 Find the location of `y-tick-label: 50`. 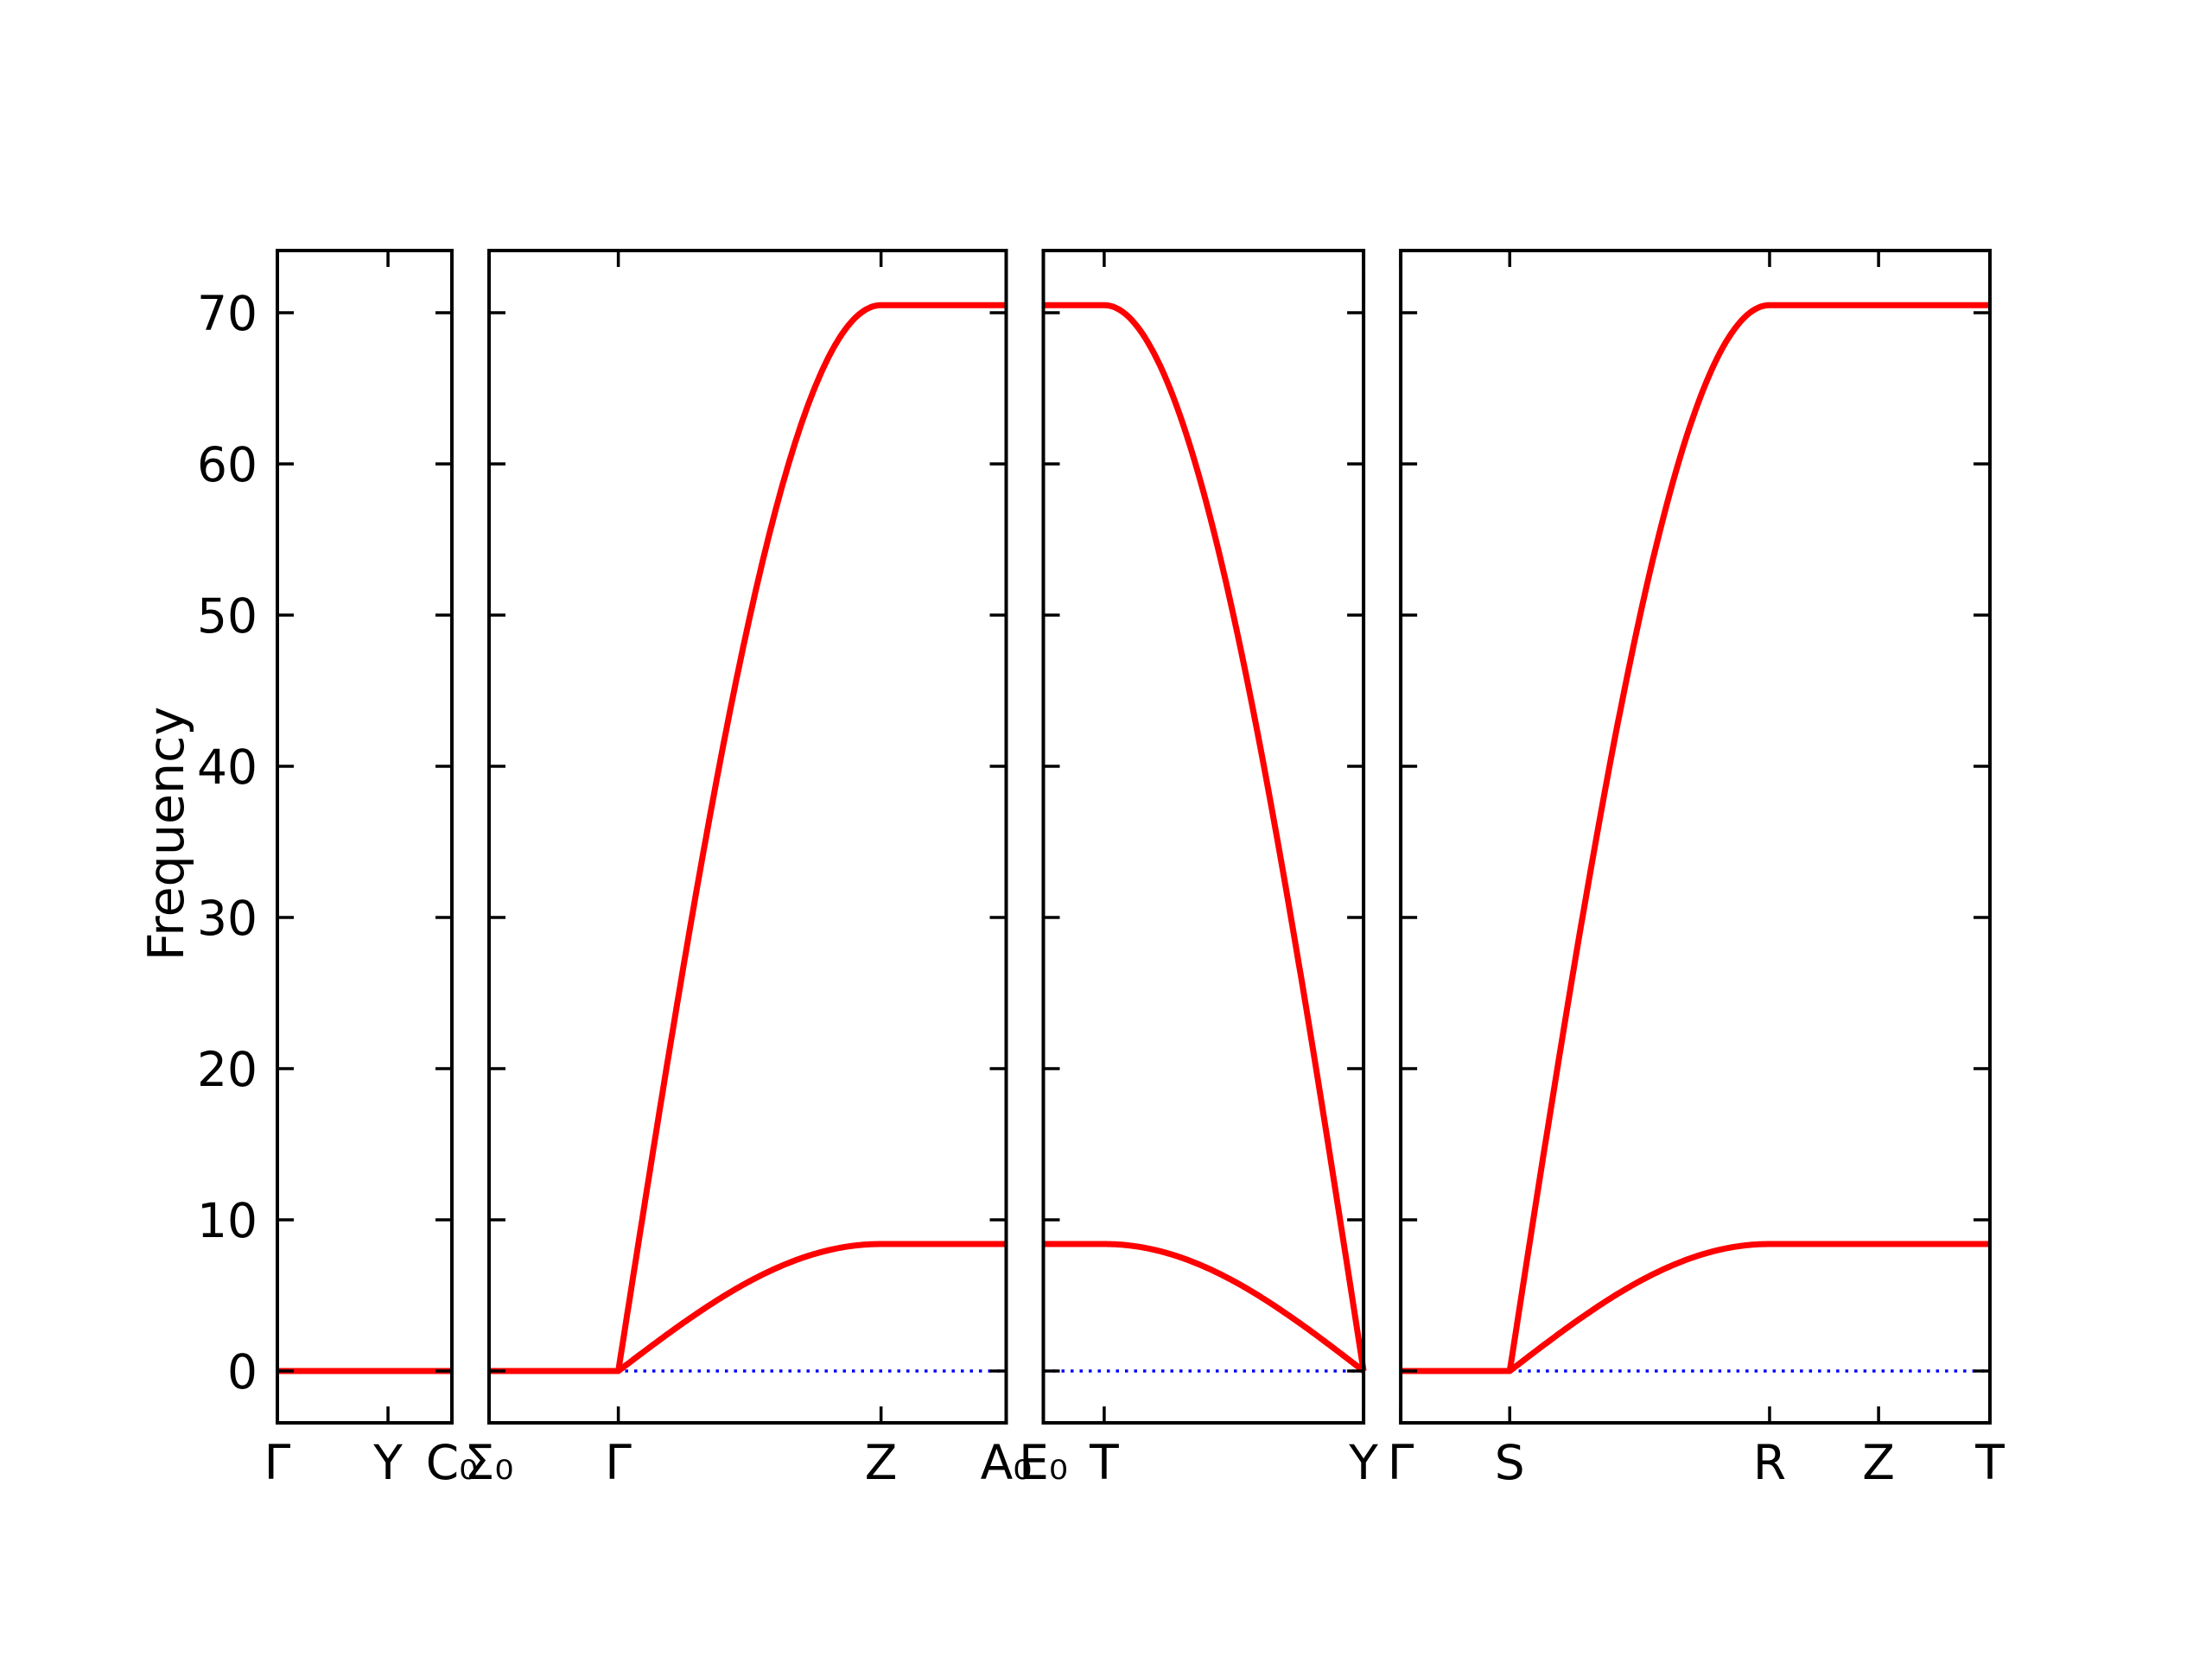

y-tick-label: 50 is located at coordinates (227, 616).